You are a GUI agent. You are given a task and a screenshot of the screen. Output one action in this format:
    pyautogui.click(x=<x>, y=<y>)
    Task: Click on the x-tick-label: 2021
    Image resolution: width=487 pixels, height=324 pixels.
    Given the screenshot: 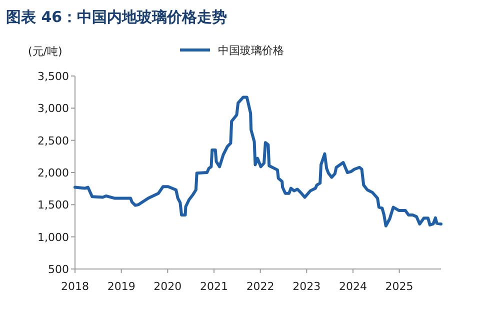 What is the action you would take?
    pyautogui.click(x=214, y=286)
    